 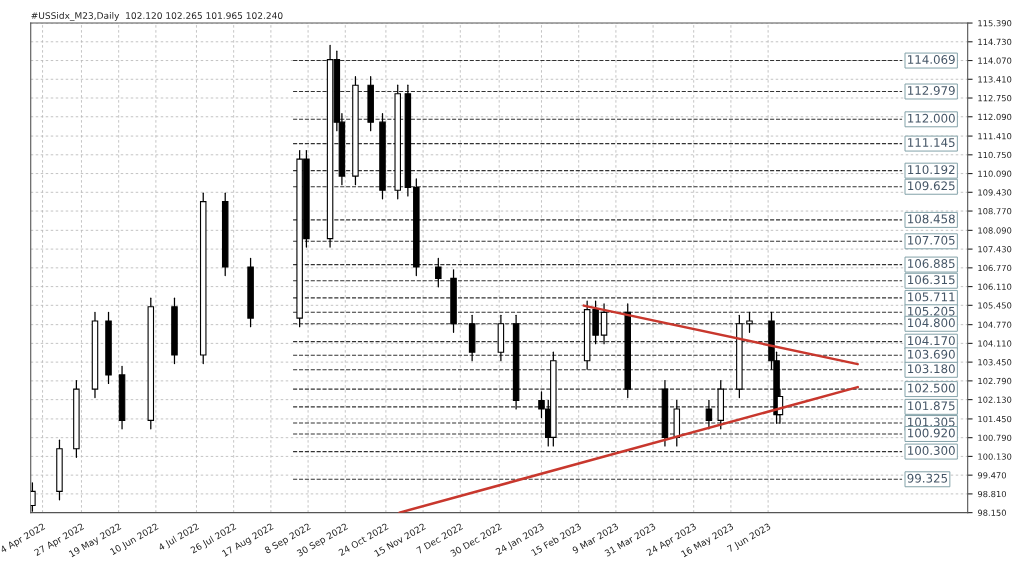 I want to click on ref-line-label: 108.458, so click(x=931, y=219).